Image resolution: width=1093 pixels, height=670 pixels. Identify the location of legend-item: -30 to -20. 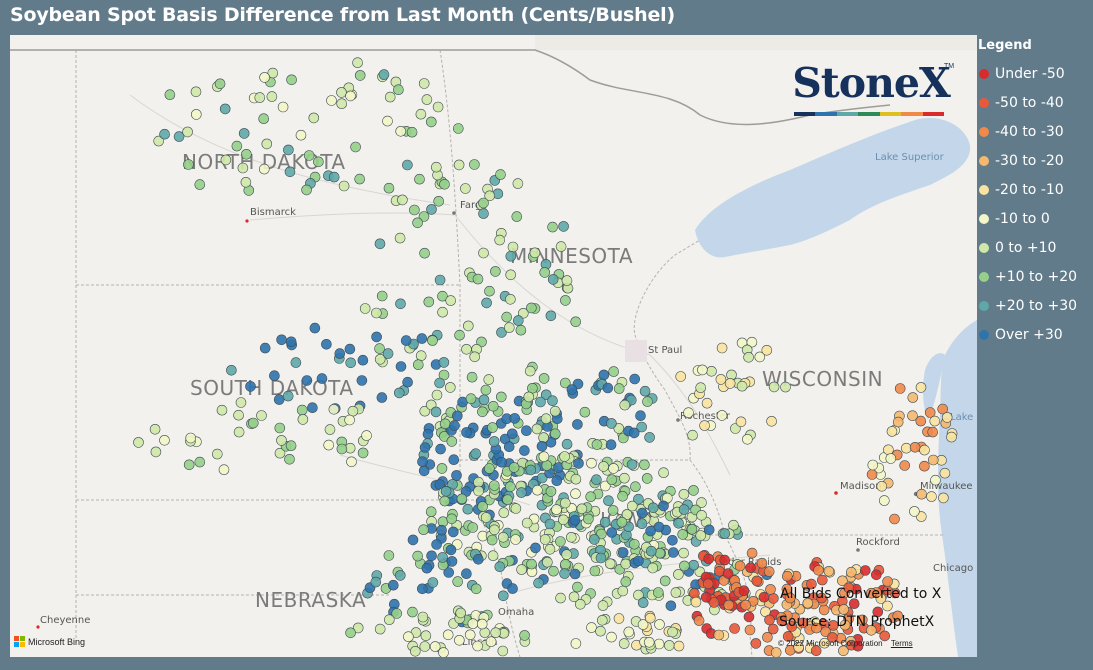
(1035, 160).